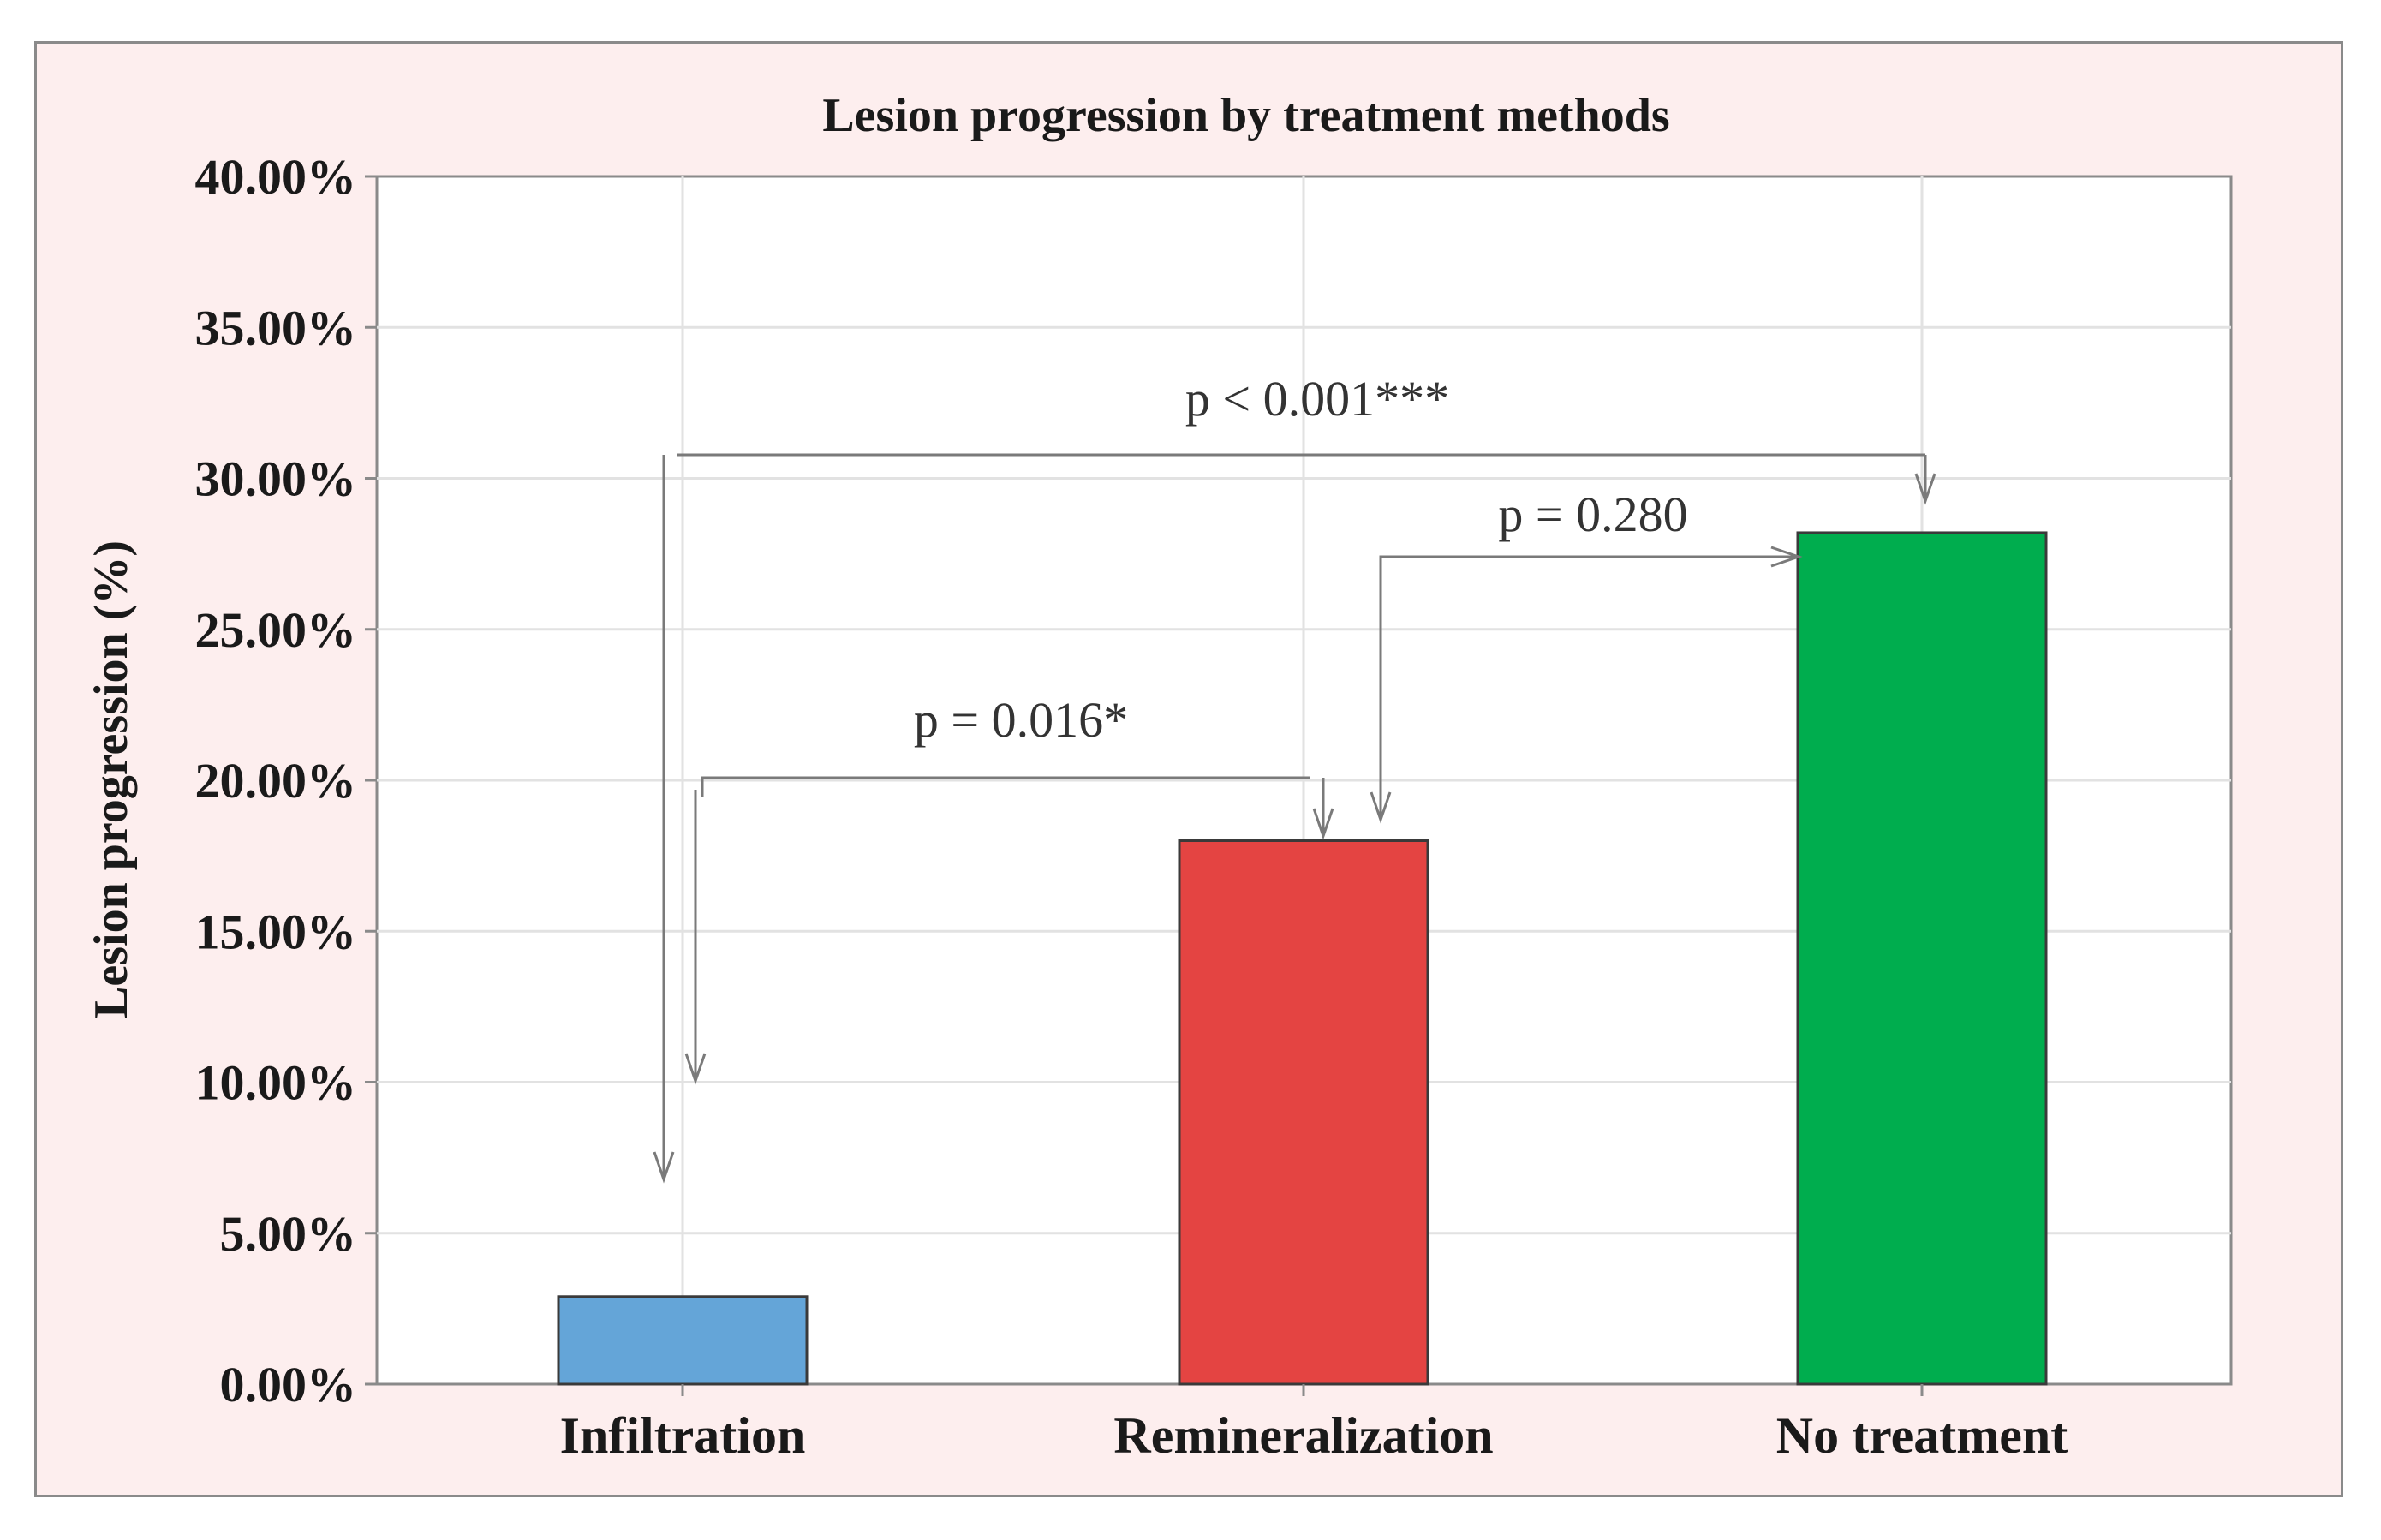 This screenshot has height=1540, width=2381. I want to click on y-tick-label: 15.00%, so click(276, 931).